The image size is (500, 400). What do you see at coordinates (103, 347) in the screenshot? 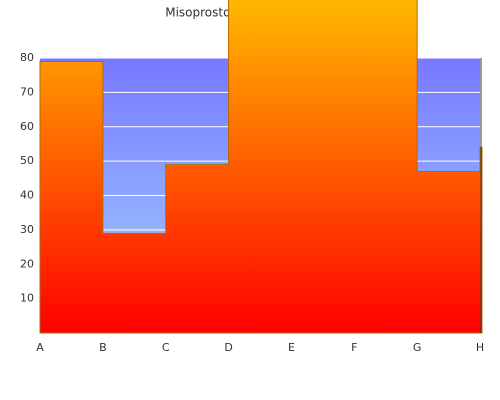
I see `x-tick-label: B` at bounding box center [103, 347].